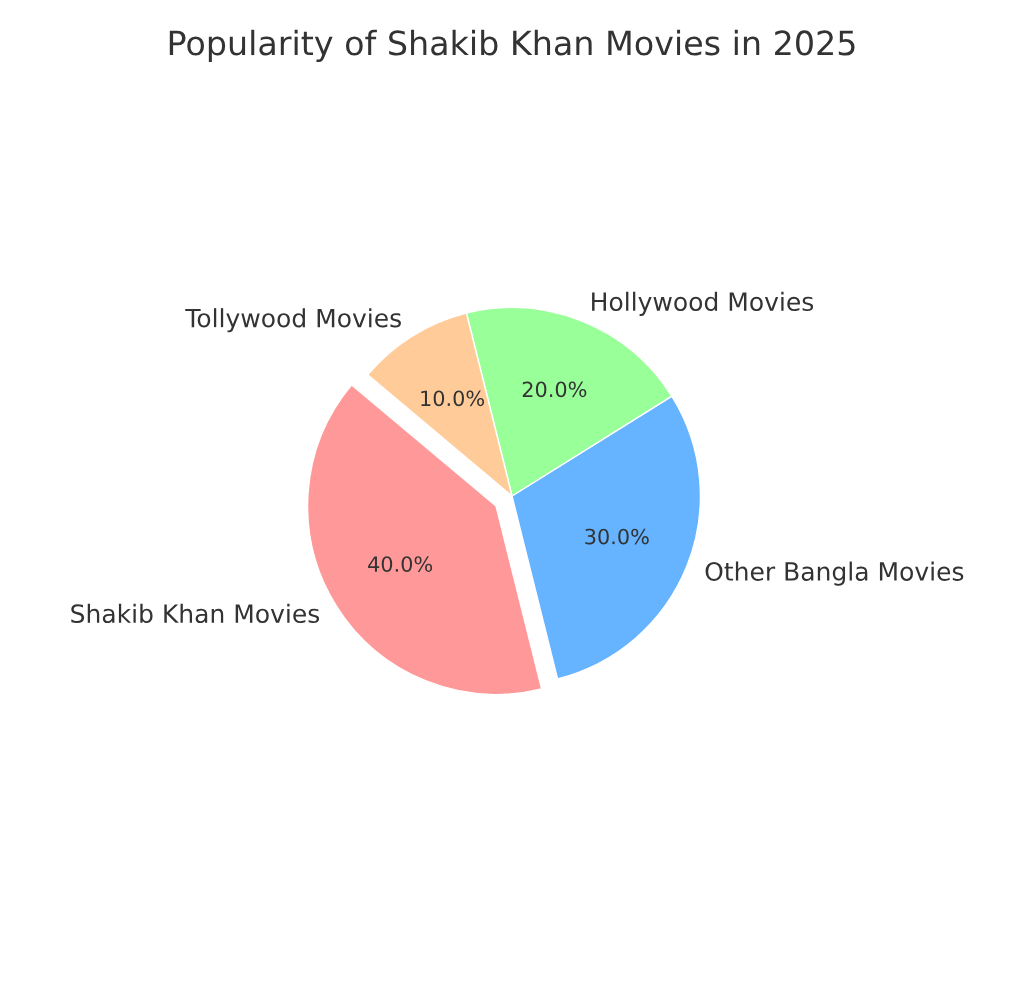 The height and width of the screenshot is (992, 1024). What do you see at coordinates (834, 573) in the screenshot?
I see `slice-label: Other Bangla Movies` at bounding box center [834, 573].